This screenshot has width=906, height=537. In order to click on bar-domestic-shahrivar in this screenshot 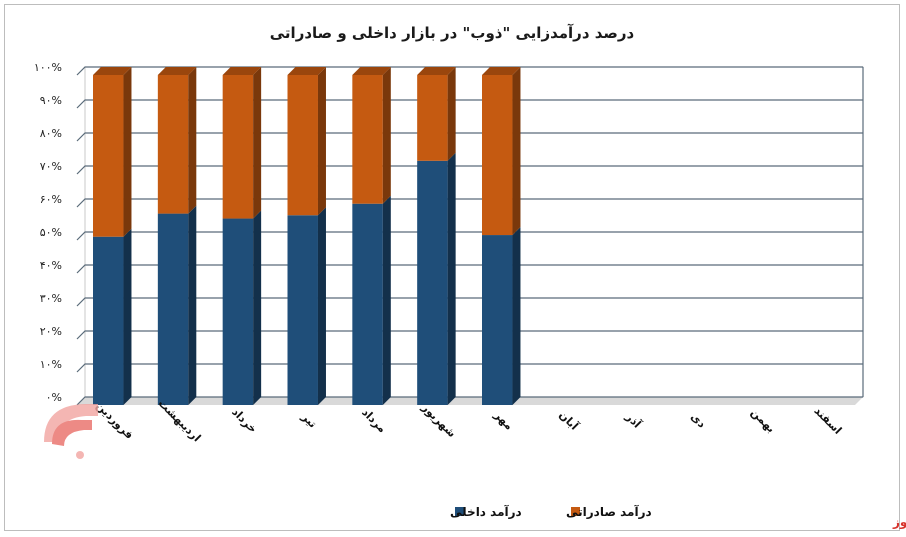, I will do `click(436, 278)`.